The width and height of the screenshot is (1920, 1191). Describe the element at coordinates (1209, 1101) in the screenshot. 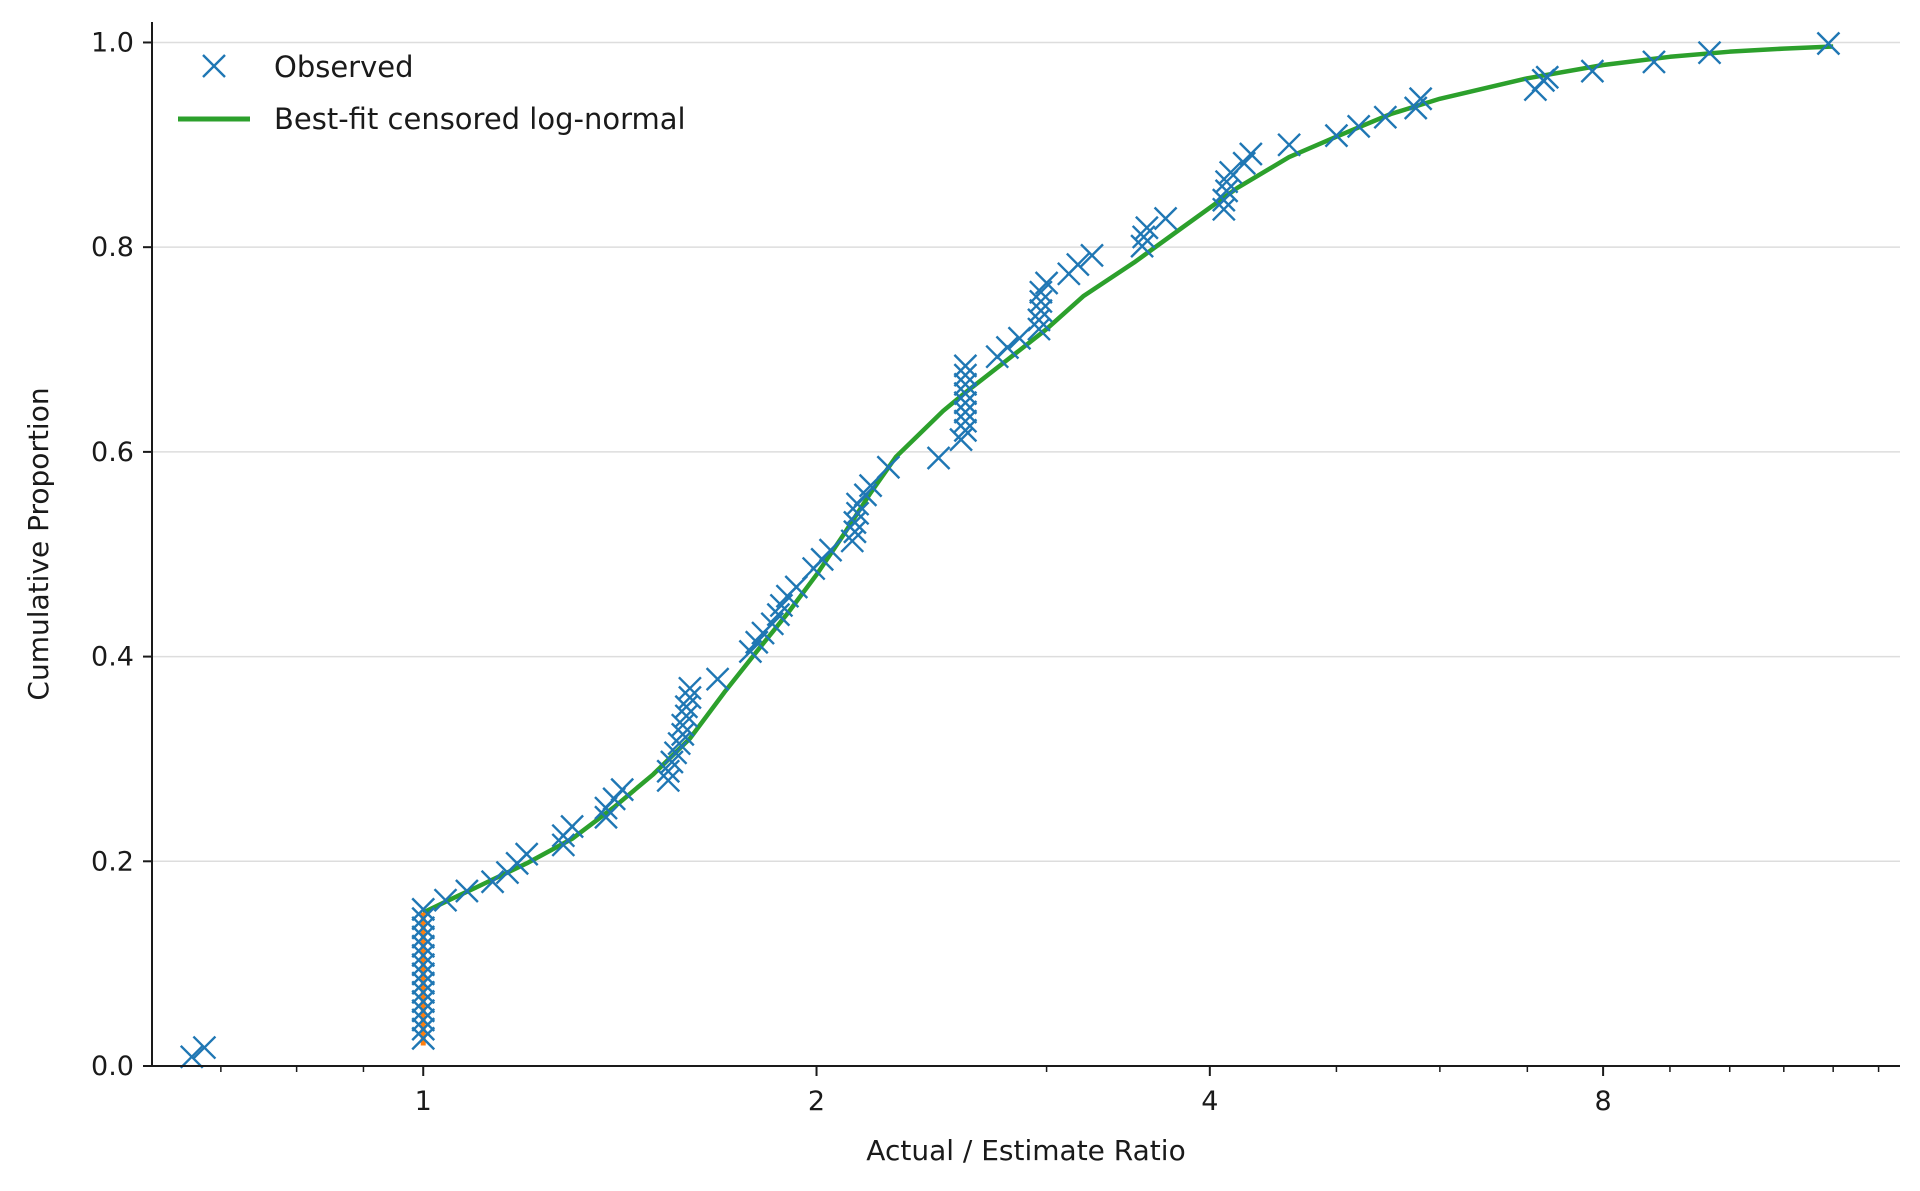

I see `x-tick-label: 4` at that location.